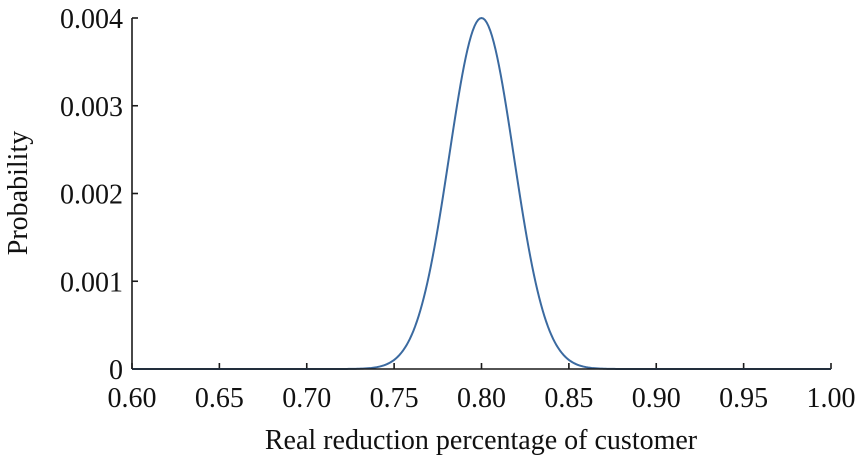 This screenshot has height=463, width=861. I want to click on x-tick-label: 0.90, so click(656, 398).